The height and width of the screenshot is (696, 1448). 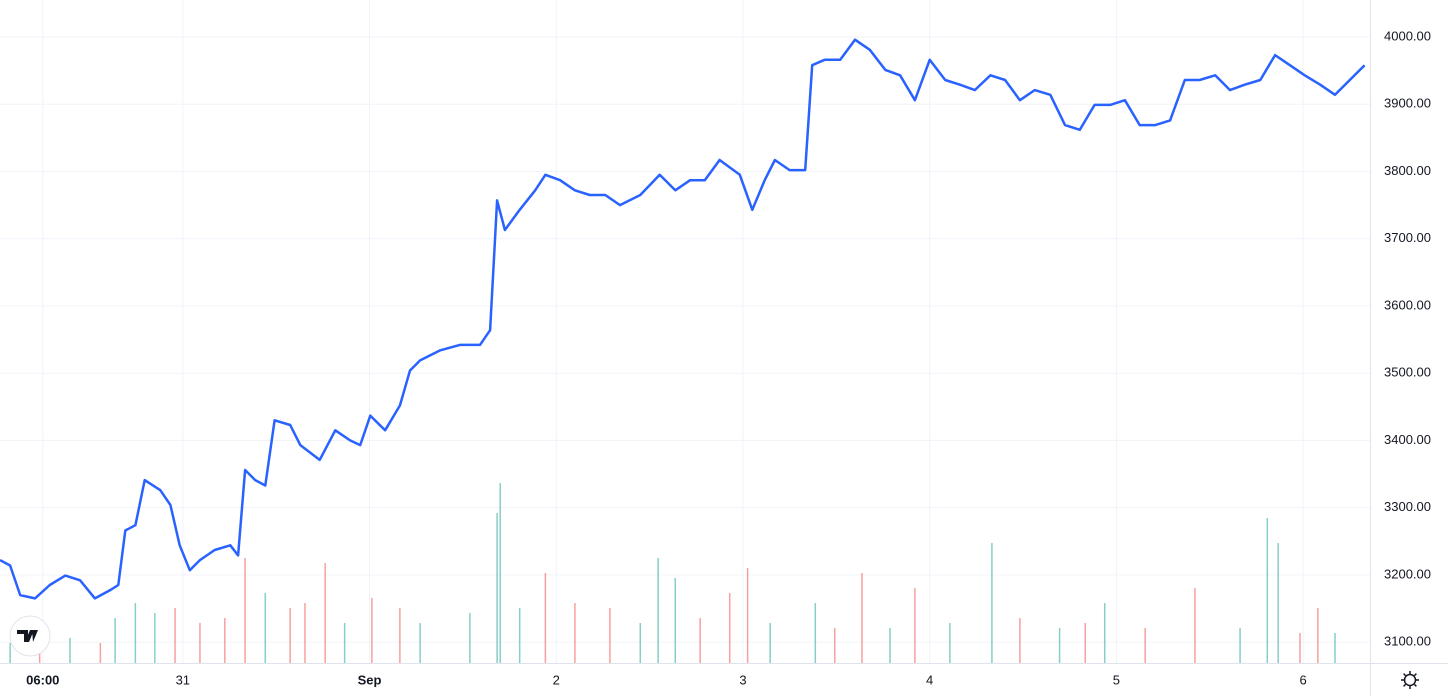 What do you see at coordinates (183, 679) in the screenshot?
I see `x-tick-label: 31` at bounding box center [183, 679].